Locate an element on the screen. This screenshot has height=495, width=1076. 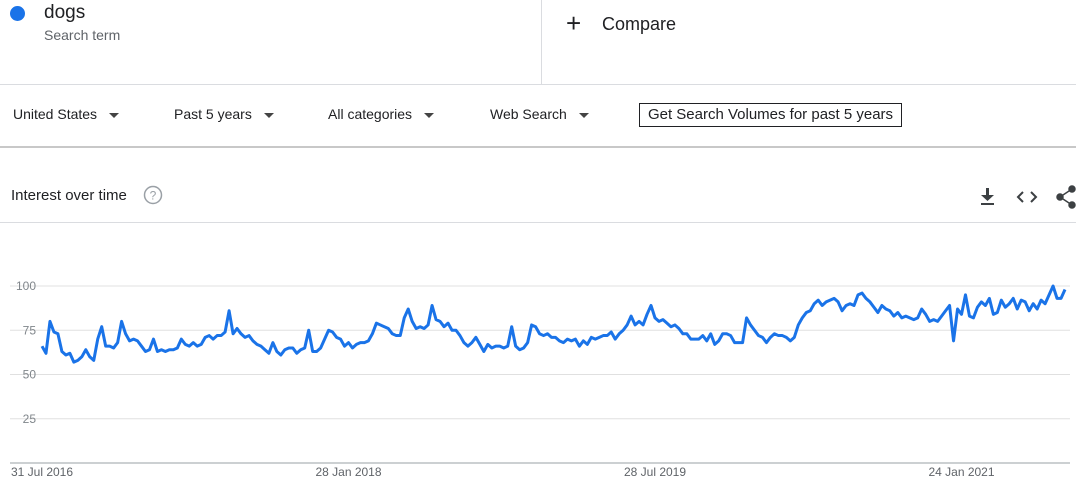
filter-dropdown: Past 5 years is located at coordinates (224, 114).